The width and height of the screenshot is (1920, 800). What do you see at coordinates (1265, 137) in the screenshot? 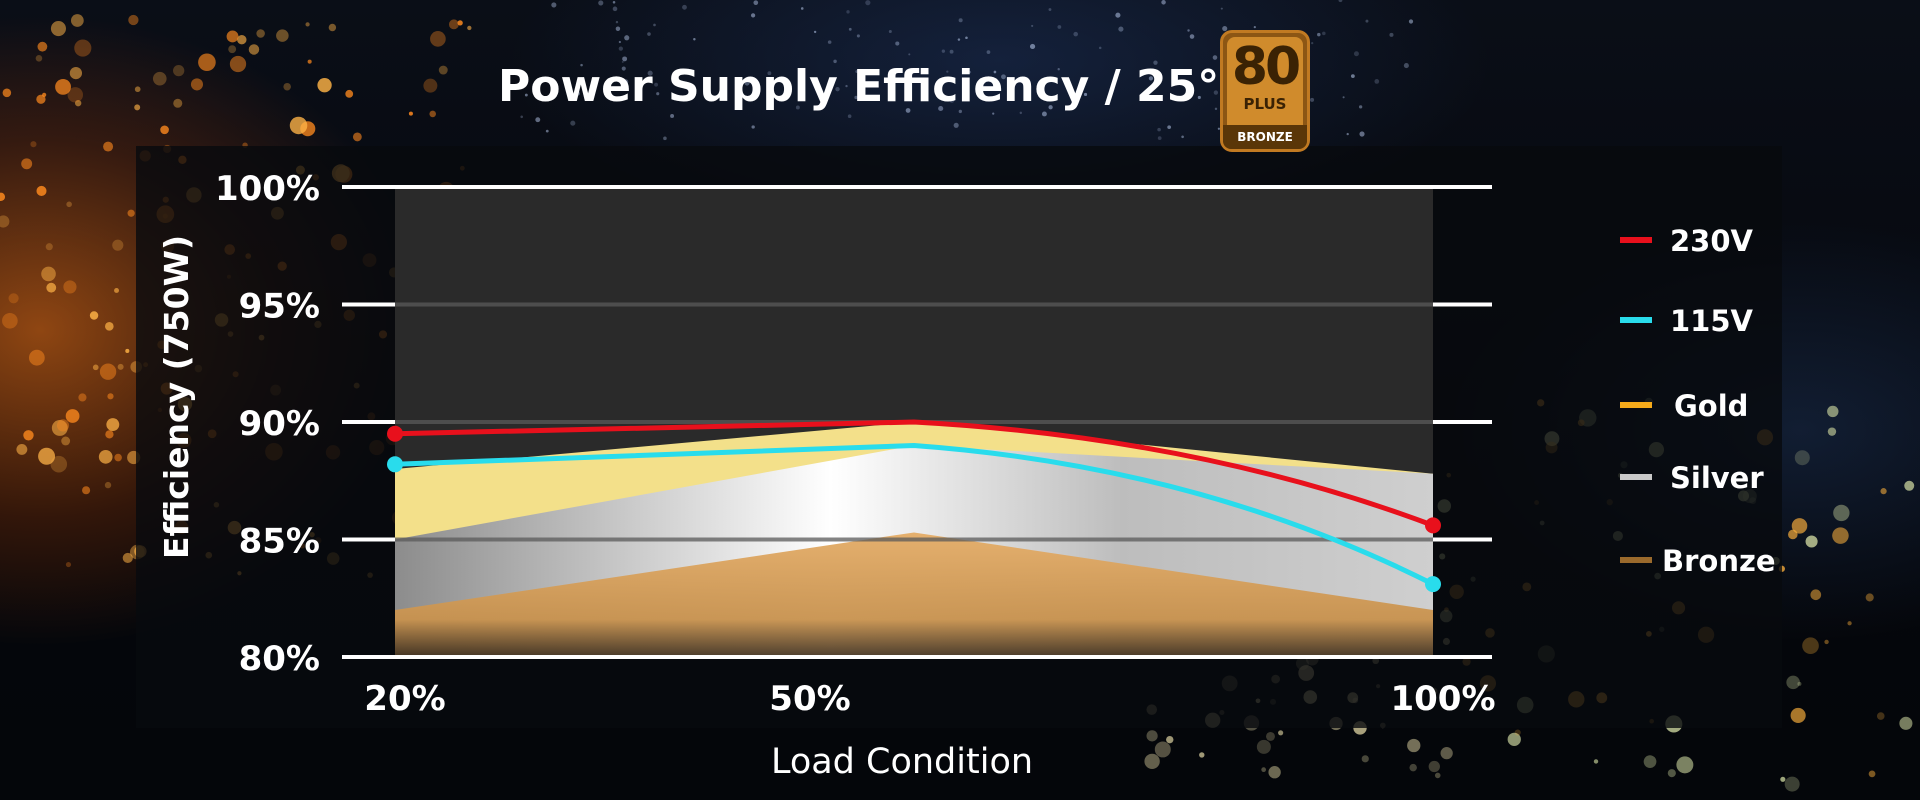
I see `badge-label: BRONZE` at bounding box center [1265, 137].